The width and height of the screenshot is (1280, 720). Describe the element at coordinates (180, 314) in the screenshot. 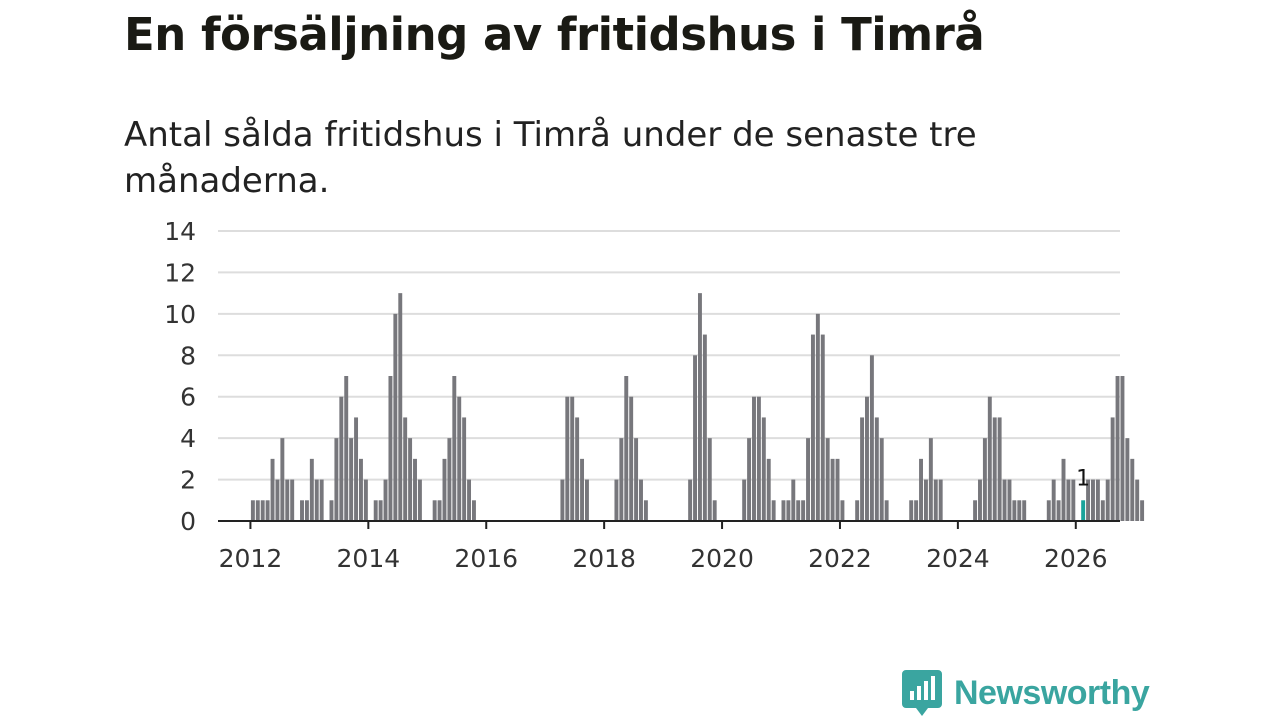

I see `y-tick-label: 10` at that location.